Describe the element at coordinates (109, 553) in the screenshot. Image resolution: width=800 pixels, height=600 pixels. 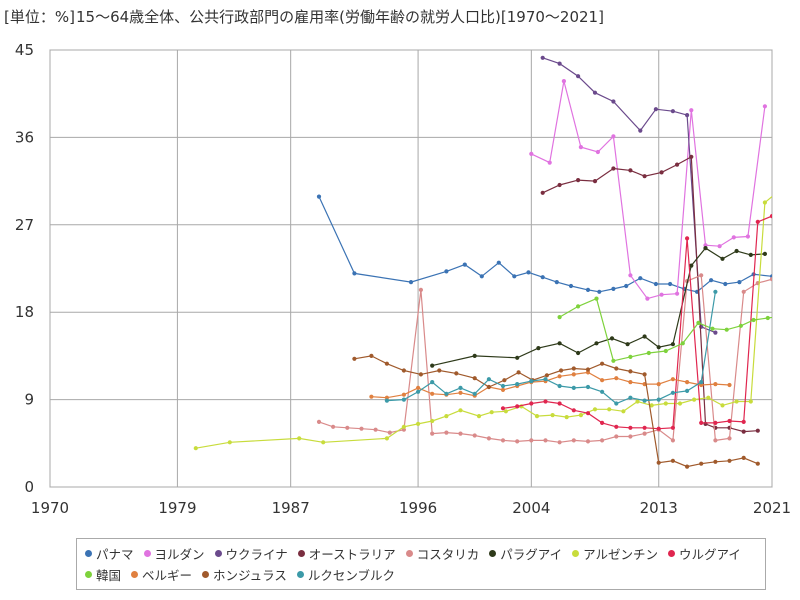
I see `legend-item: パナマ` at that location.